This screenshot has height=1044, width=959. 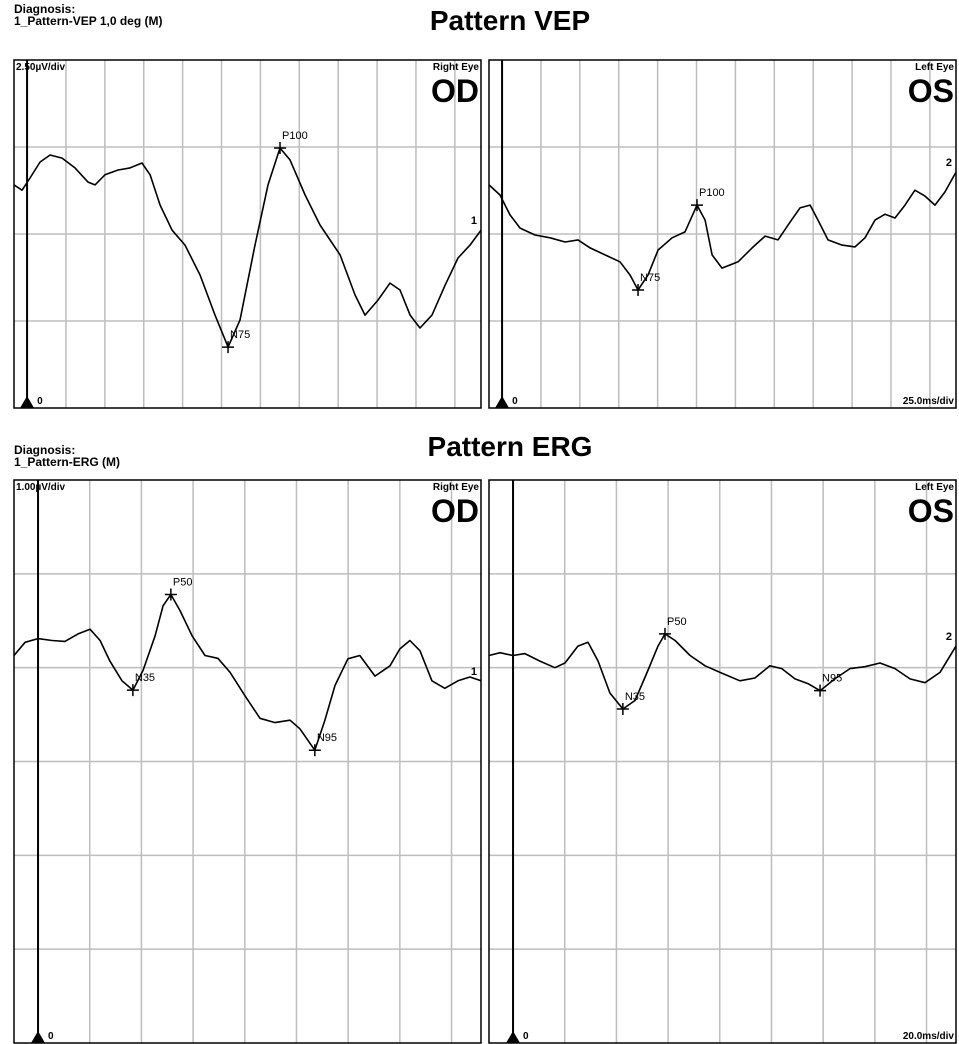 I want to click on time-scale-label: 25.0ms/div, so click(x=929, y=401).